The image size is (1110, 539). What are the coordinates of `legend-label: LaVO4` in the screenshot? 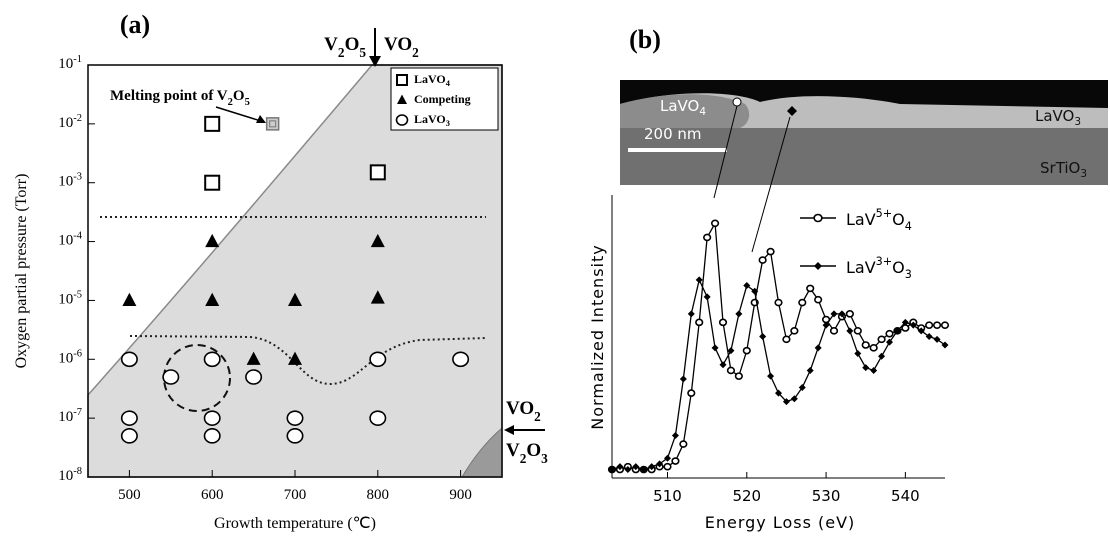 It's located at (432, 80).